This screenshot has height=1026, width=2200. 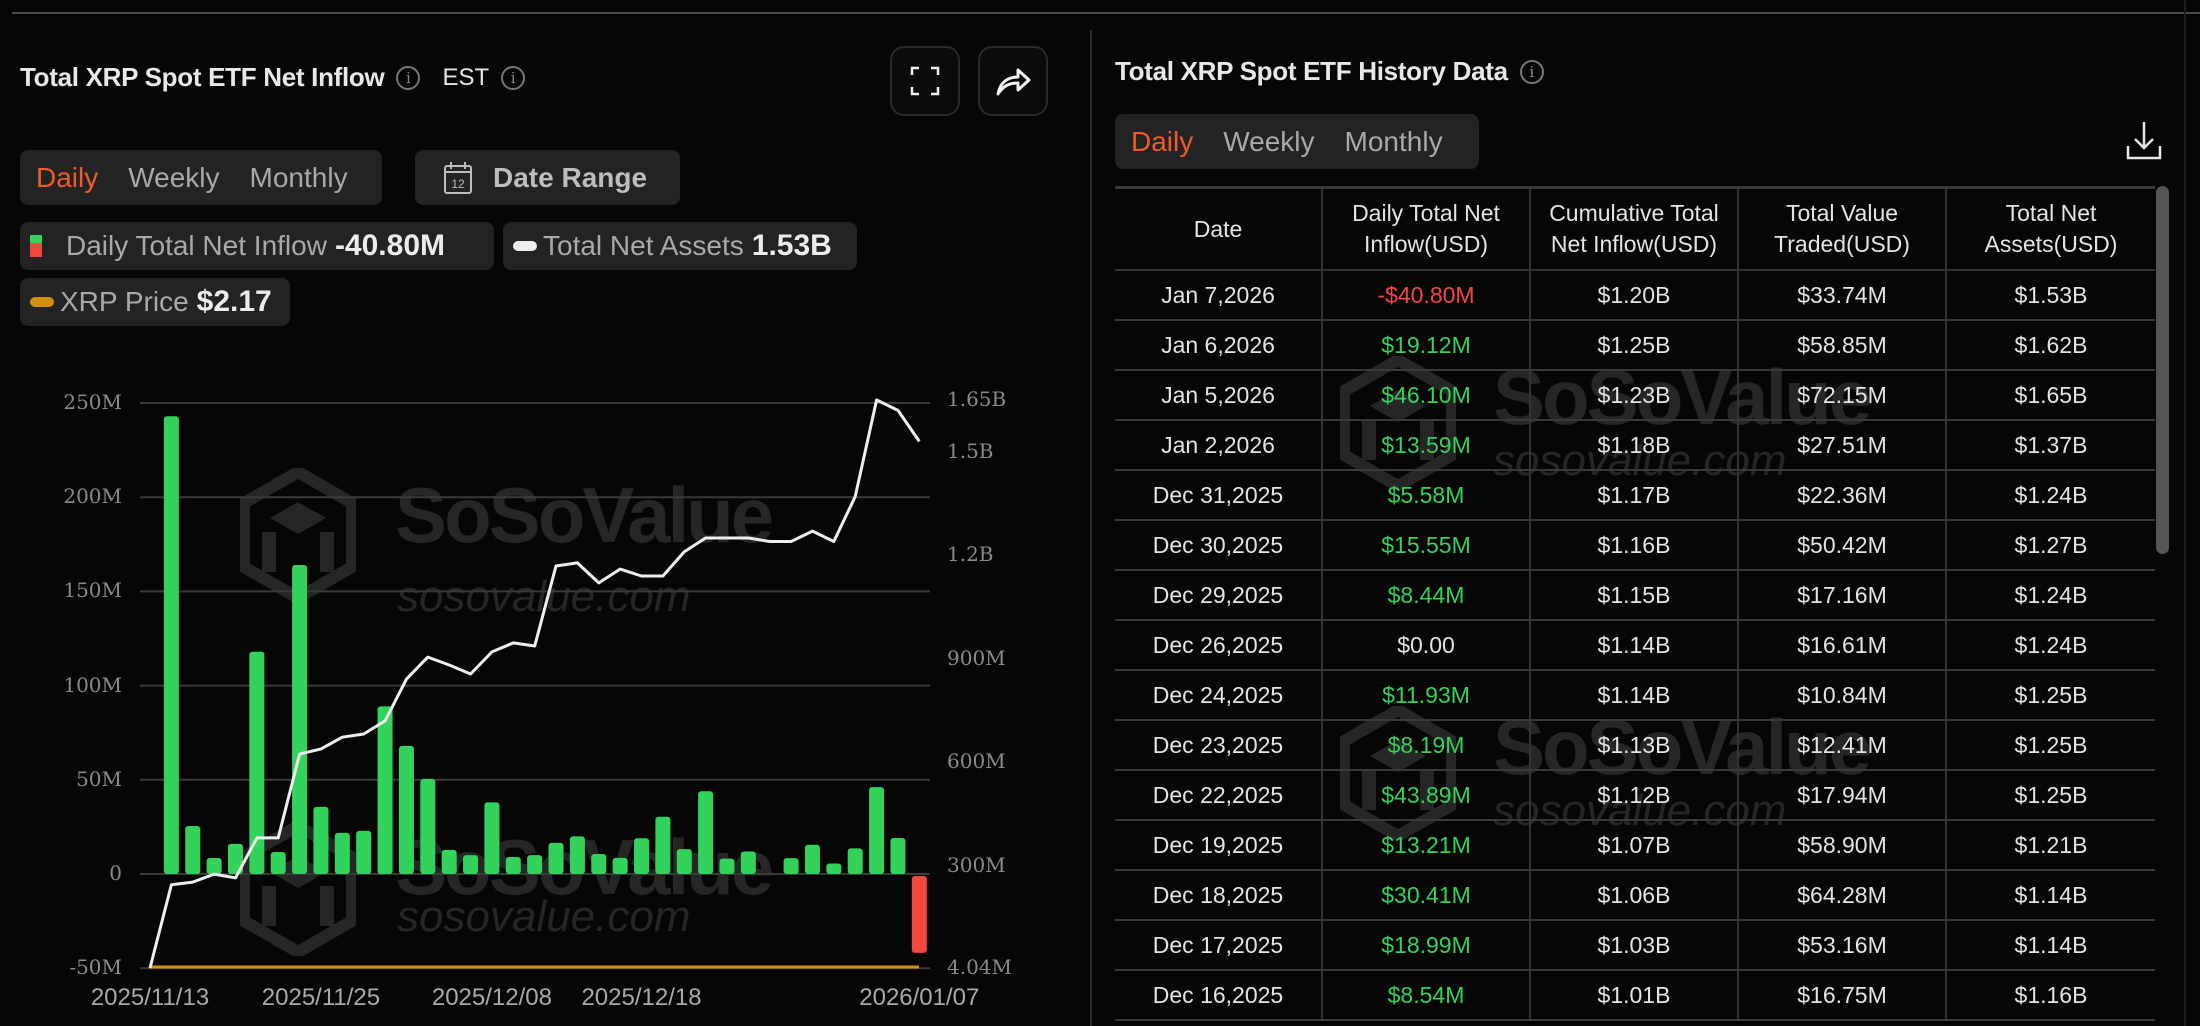 What do you see at coordinates (95, 967) in the screenshot?
I see `y-left-tick: -50M` at bounding box center [95, 967].